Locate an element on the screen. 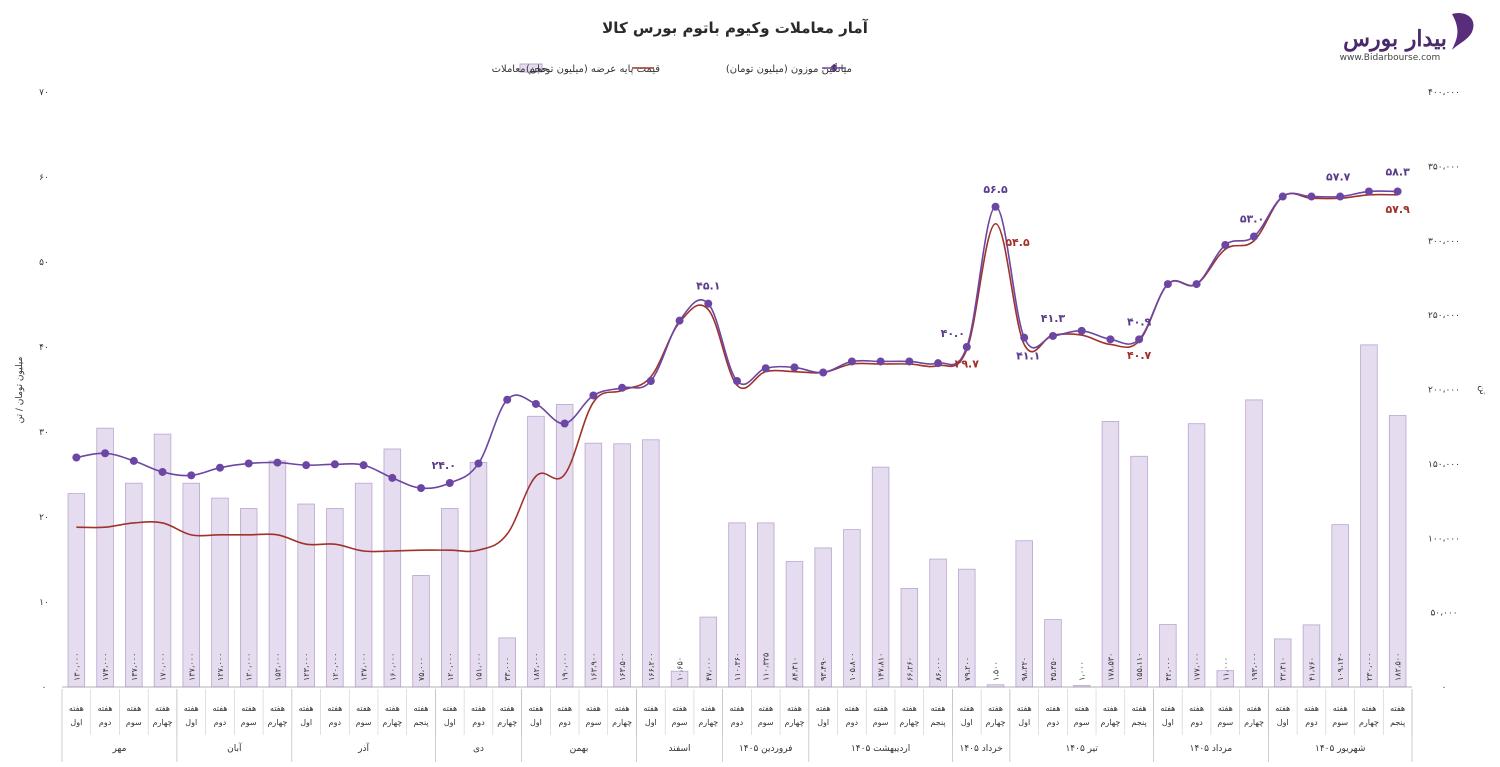 This screenshot has height=767, width=1500. right-axis-title: تن is located at coordinates (1482, 390).